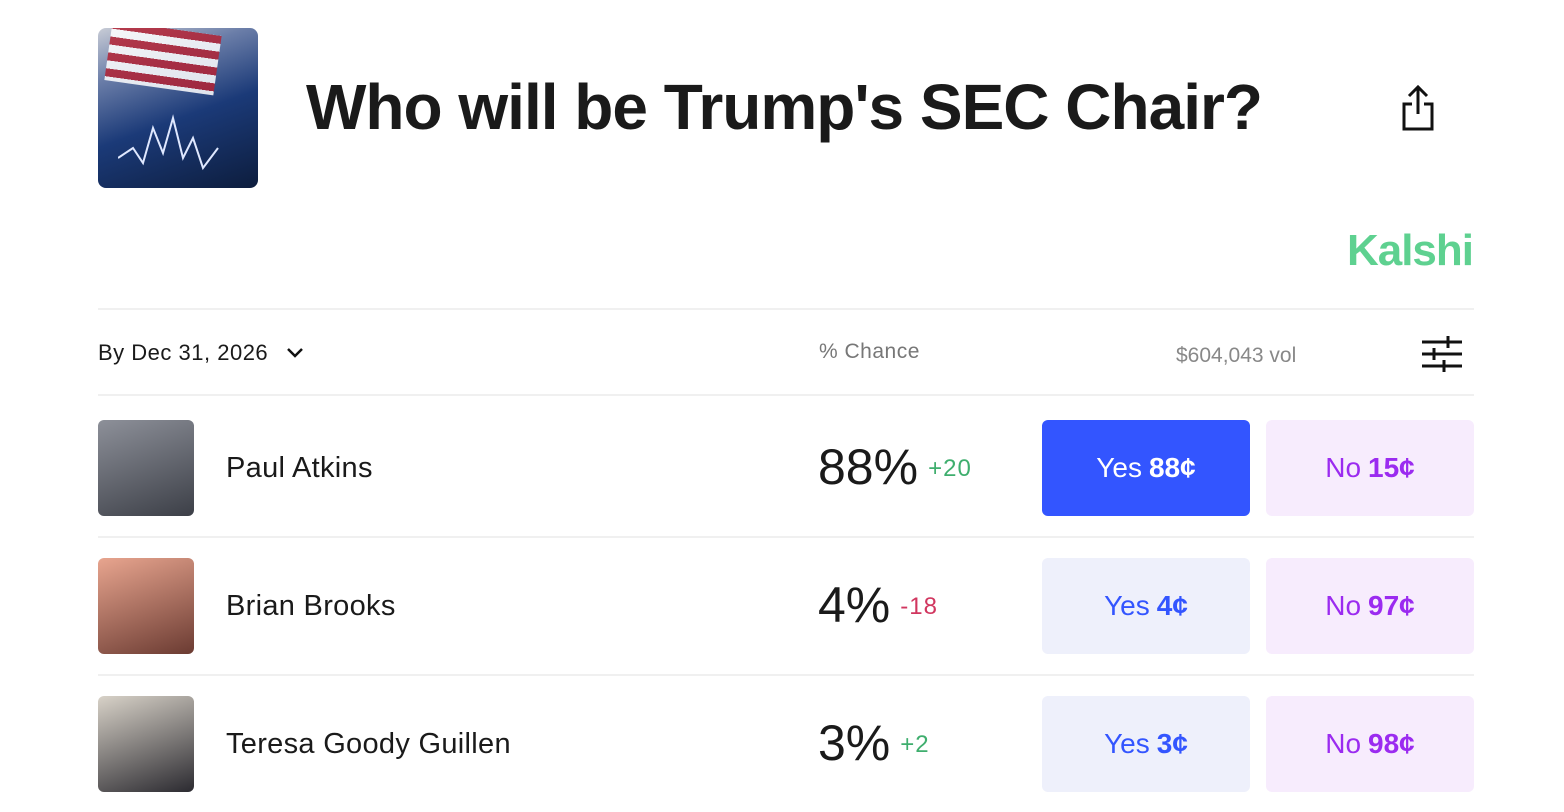 This screenshot has width=1564, height=812. I want to click on yes-button: Yes 4¢, so click(1146, 606).